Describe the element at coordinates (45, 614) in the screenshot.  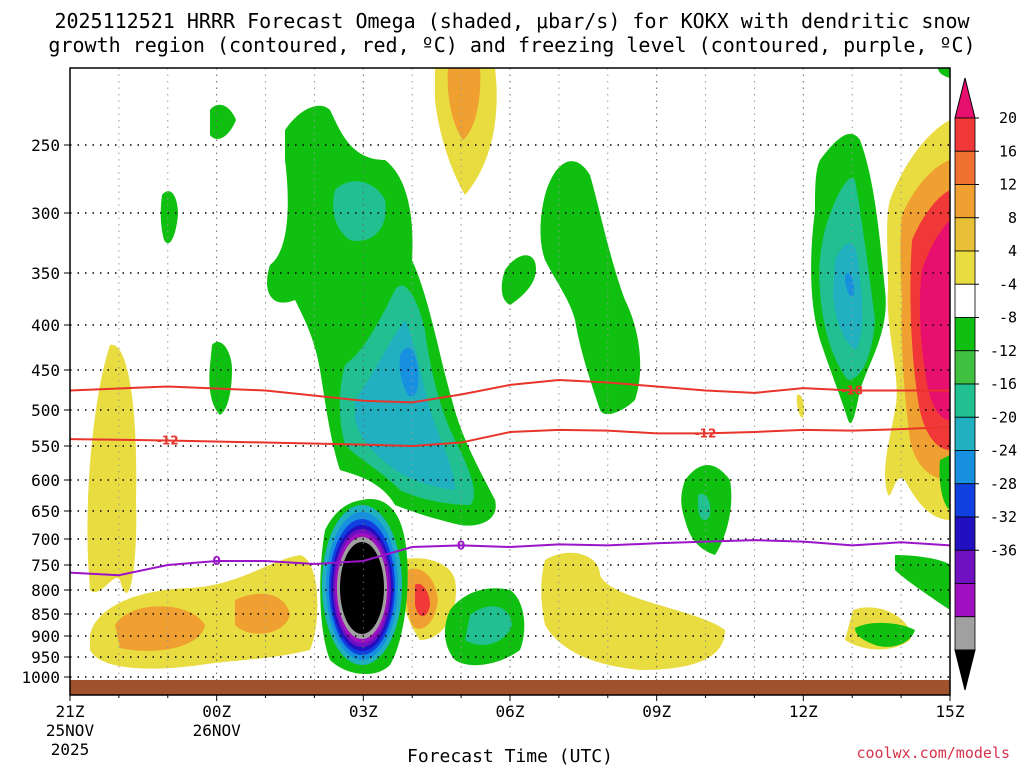
I see `y-tick-label: 850` at that location.